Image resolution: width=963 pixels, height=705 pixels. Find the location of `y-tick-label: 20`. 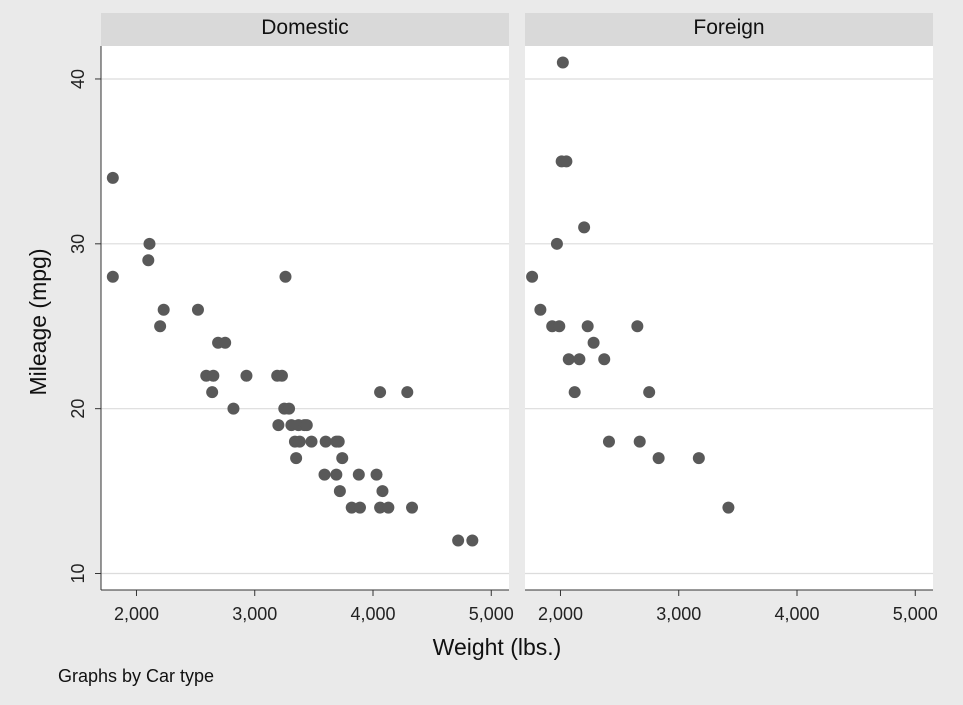

y-tick-label: 20 is located at coordinates (78, 409).